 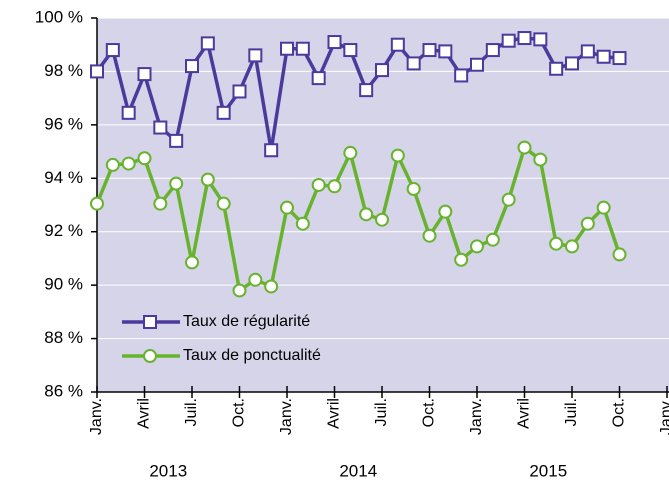 What do you see at coordinates (63, 177) in the screenshot?
I see `y-tick-label: 94 %` at bounding box center [63, 177].